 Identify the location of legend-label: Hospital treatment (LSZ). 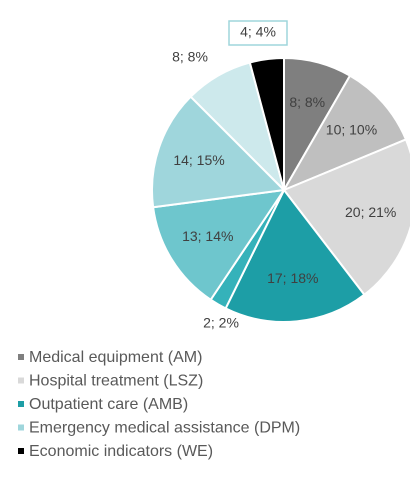
(116, 381).